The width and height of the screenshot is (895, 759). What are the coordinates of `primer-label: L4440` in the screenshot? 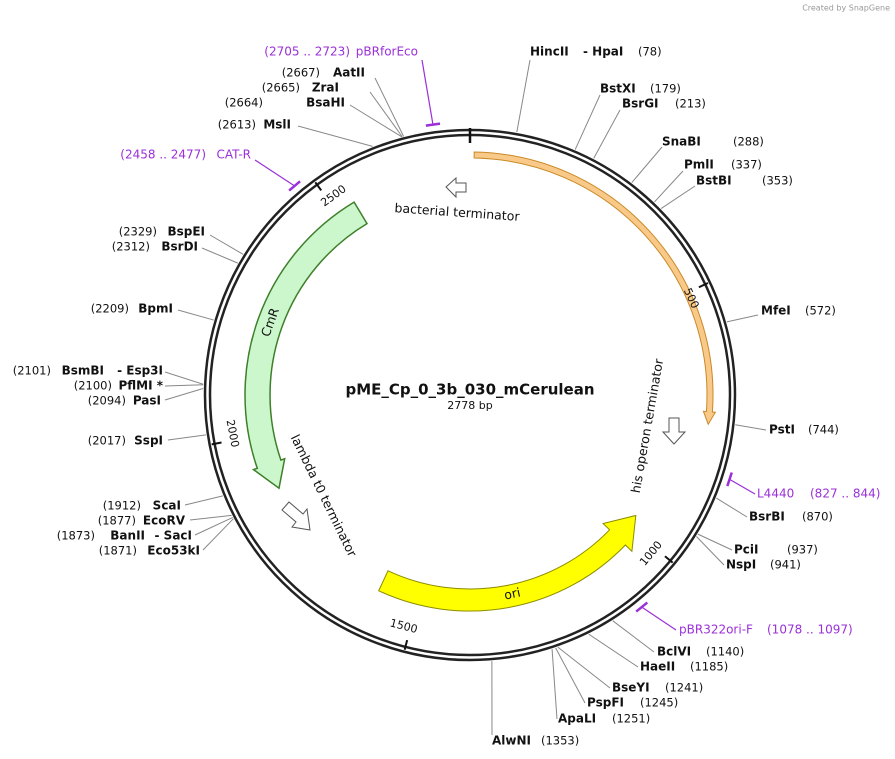 It's located at (775, 494).